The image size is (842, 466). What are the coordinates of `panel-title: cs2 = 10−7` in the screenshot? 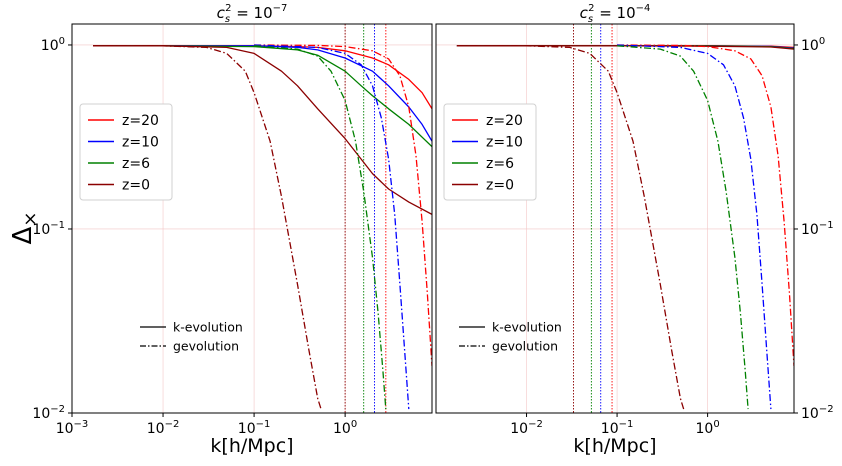 It's located at (252, 14).